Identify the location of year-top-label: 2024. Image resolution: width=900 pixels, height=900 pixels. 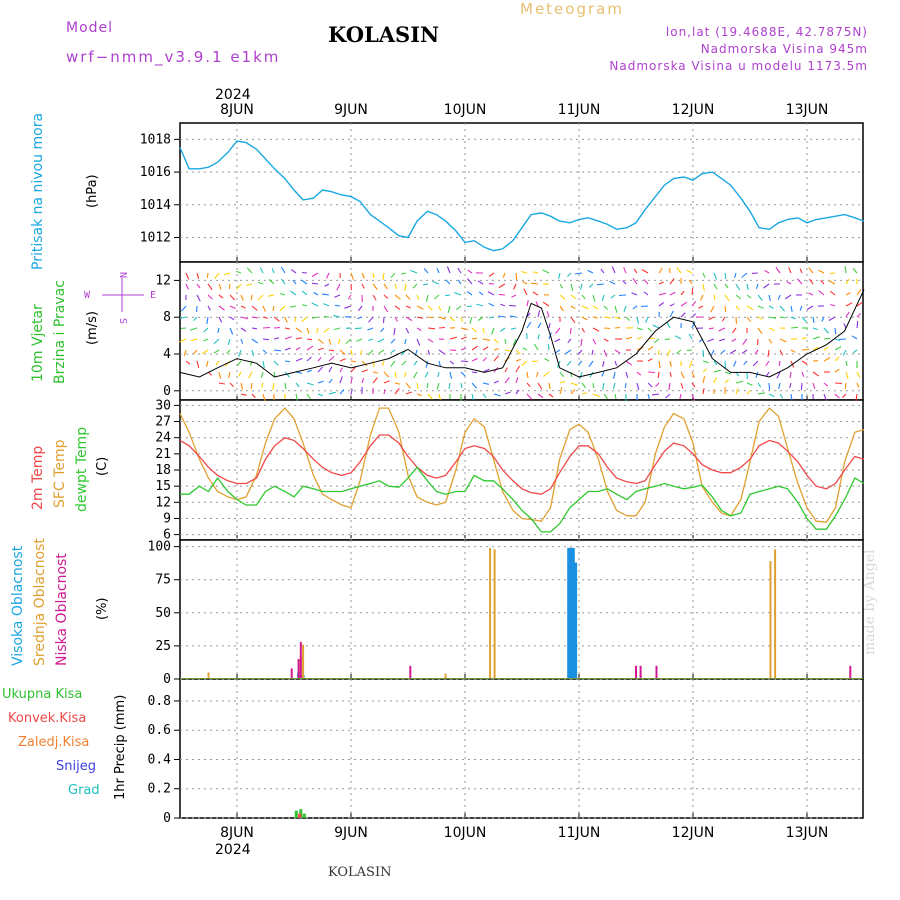
(233, 95).